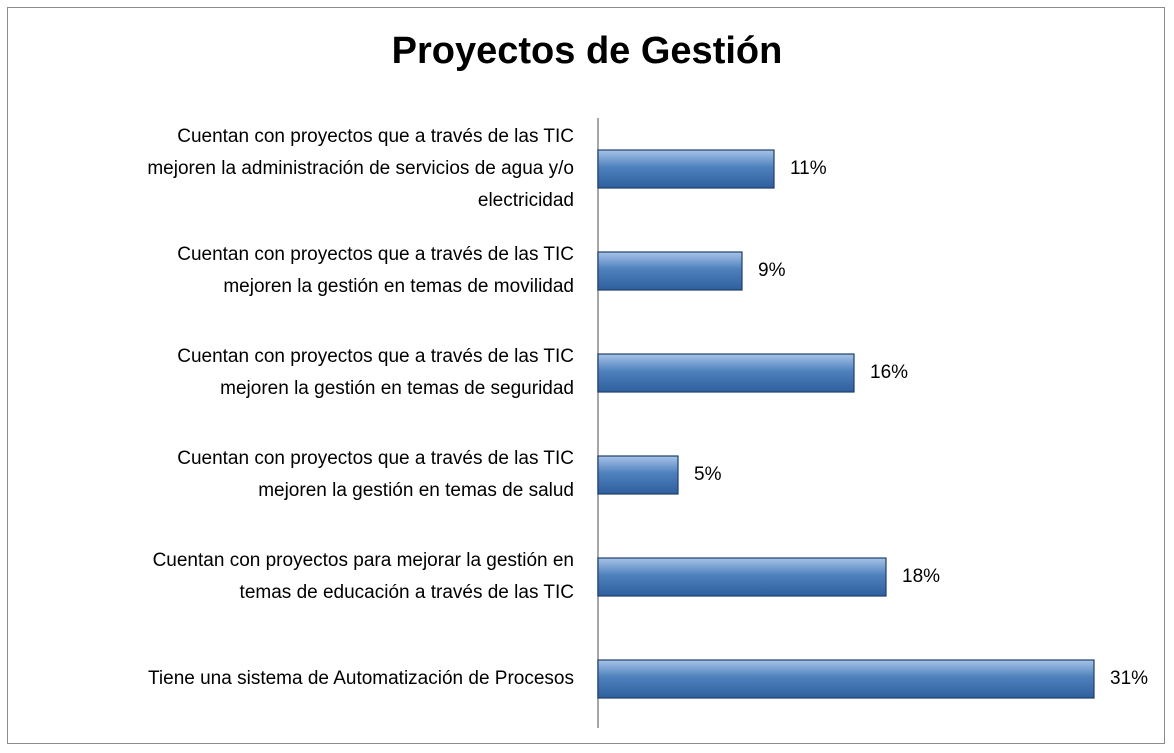 Image resolution: width=1174 pixels, height=753 pixels. I want to click on value-label: 18%, so click(921, 576).